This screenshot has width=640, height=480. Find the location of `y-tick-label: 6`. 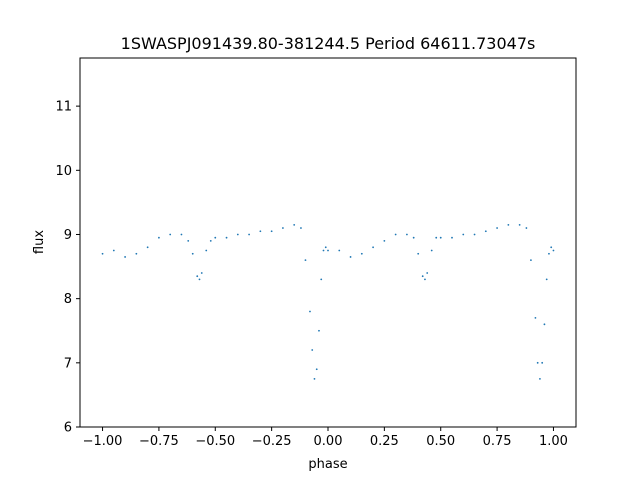

y-tick-label: 6 is located at coordinates (68, 428).